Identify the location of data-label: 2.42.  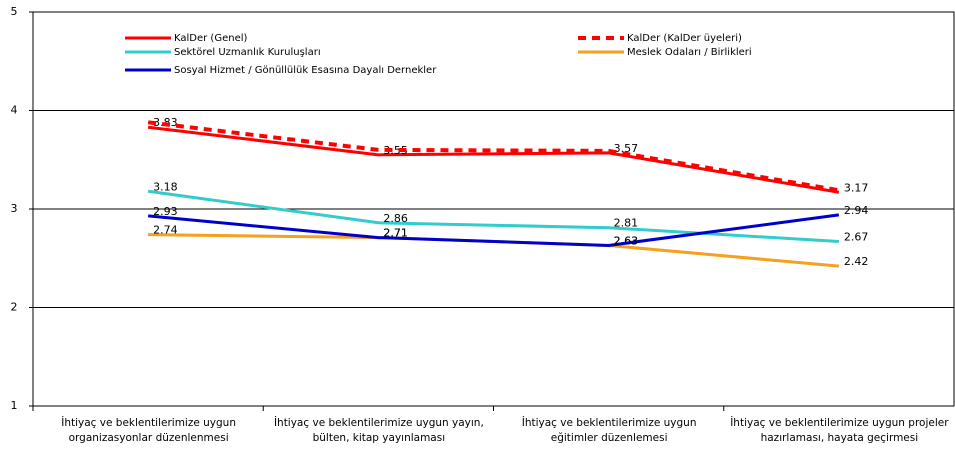
(856, 261).